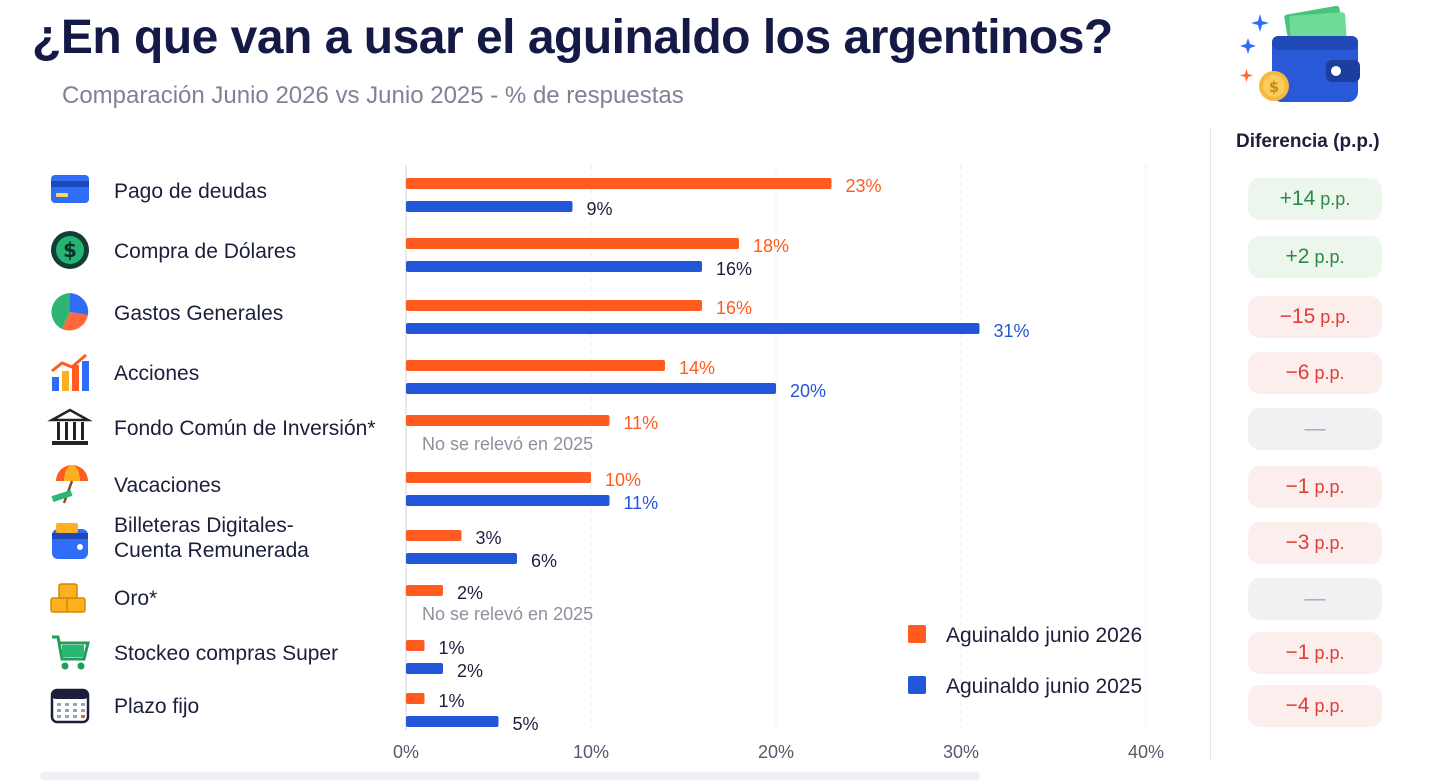  Describe the element at coordinates (591, 752) in the screenshot. I see `x-tick-label: 10%` at that location.